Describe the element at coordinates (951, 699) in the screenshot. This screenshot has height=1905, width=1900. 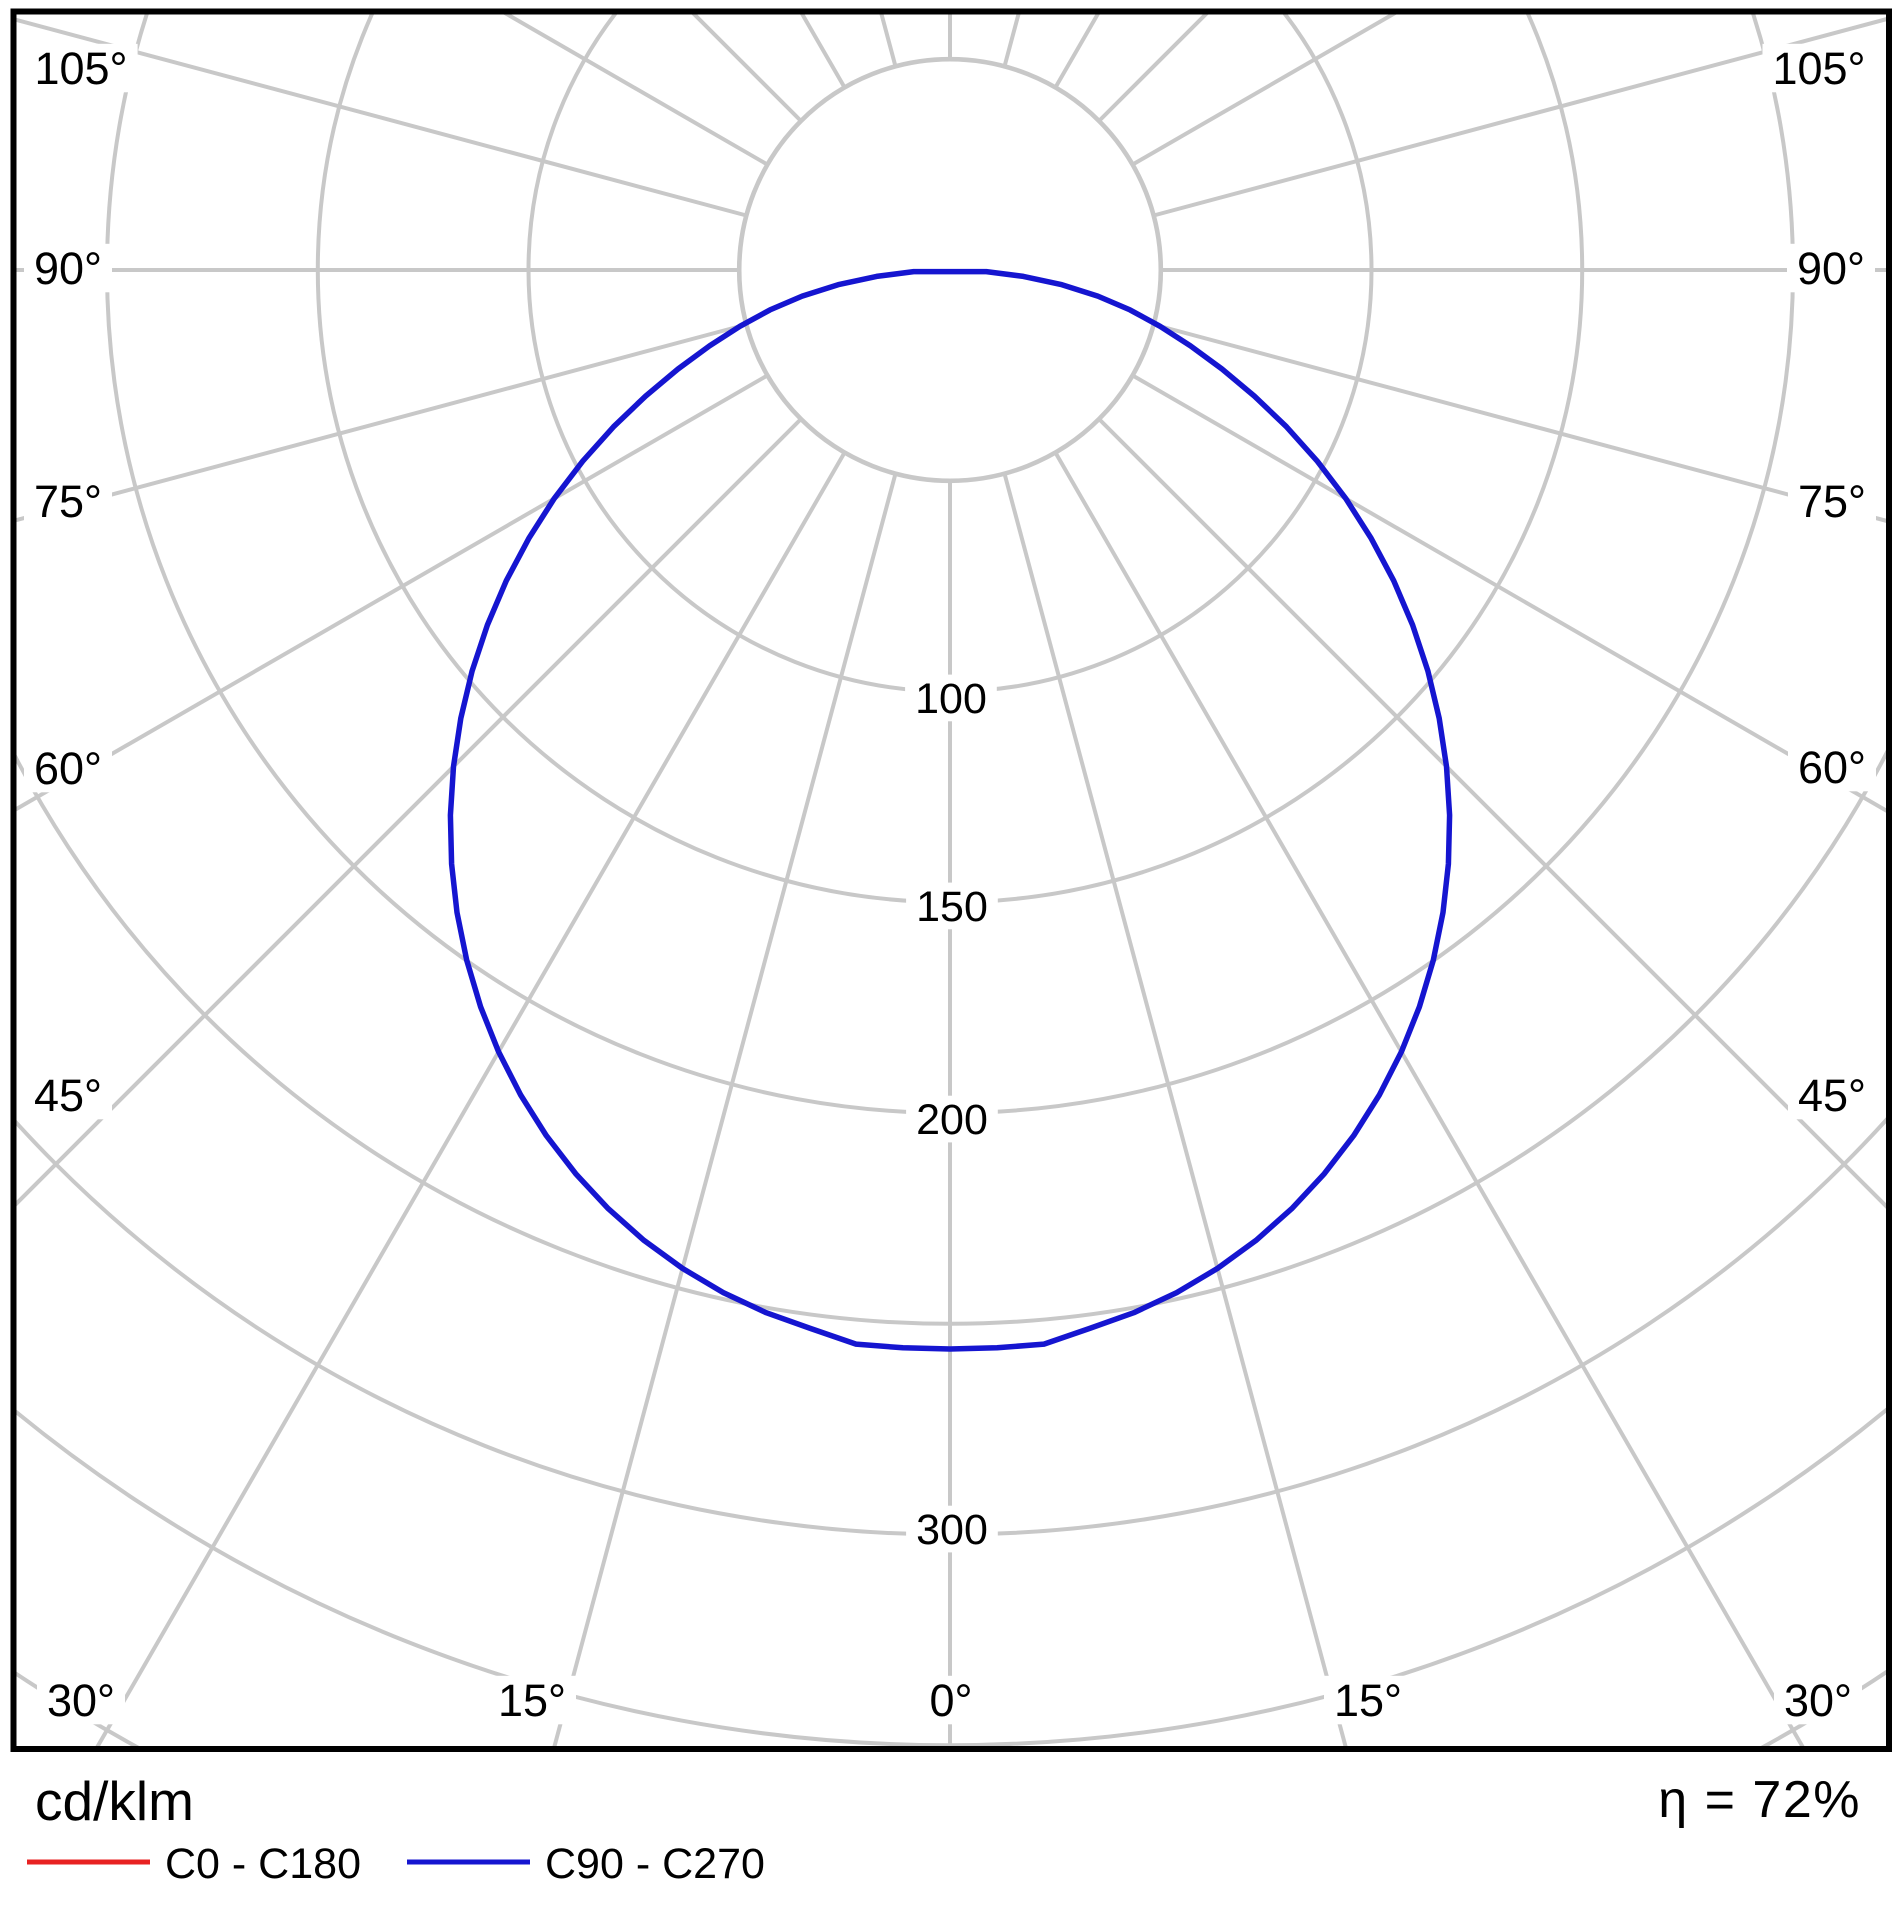
I see `svg-text: 100` at that location.